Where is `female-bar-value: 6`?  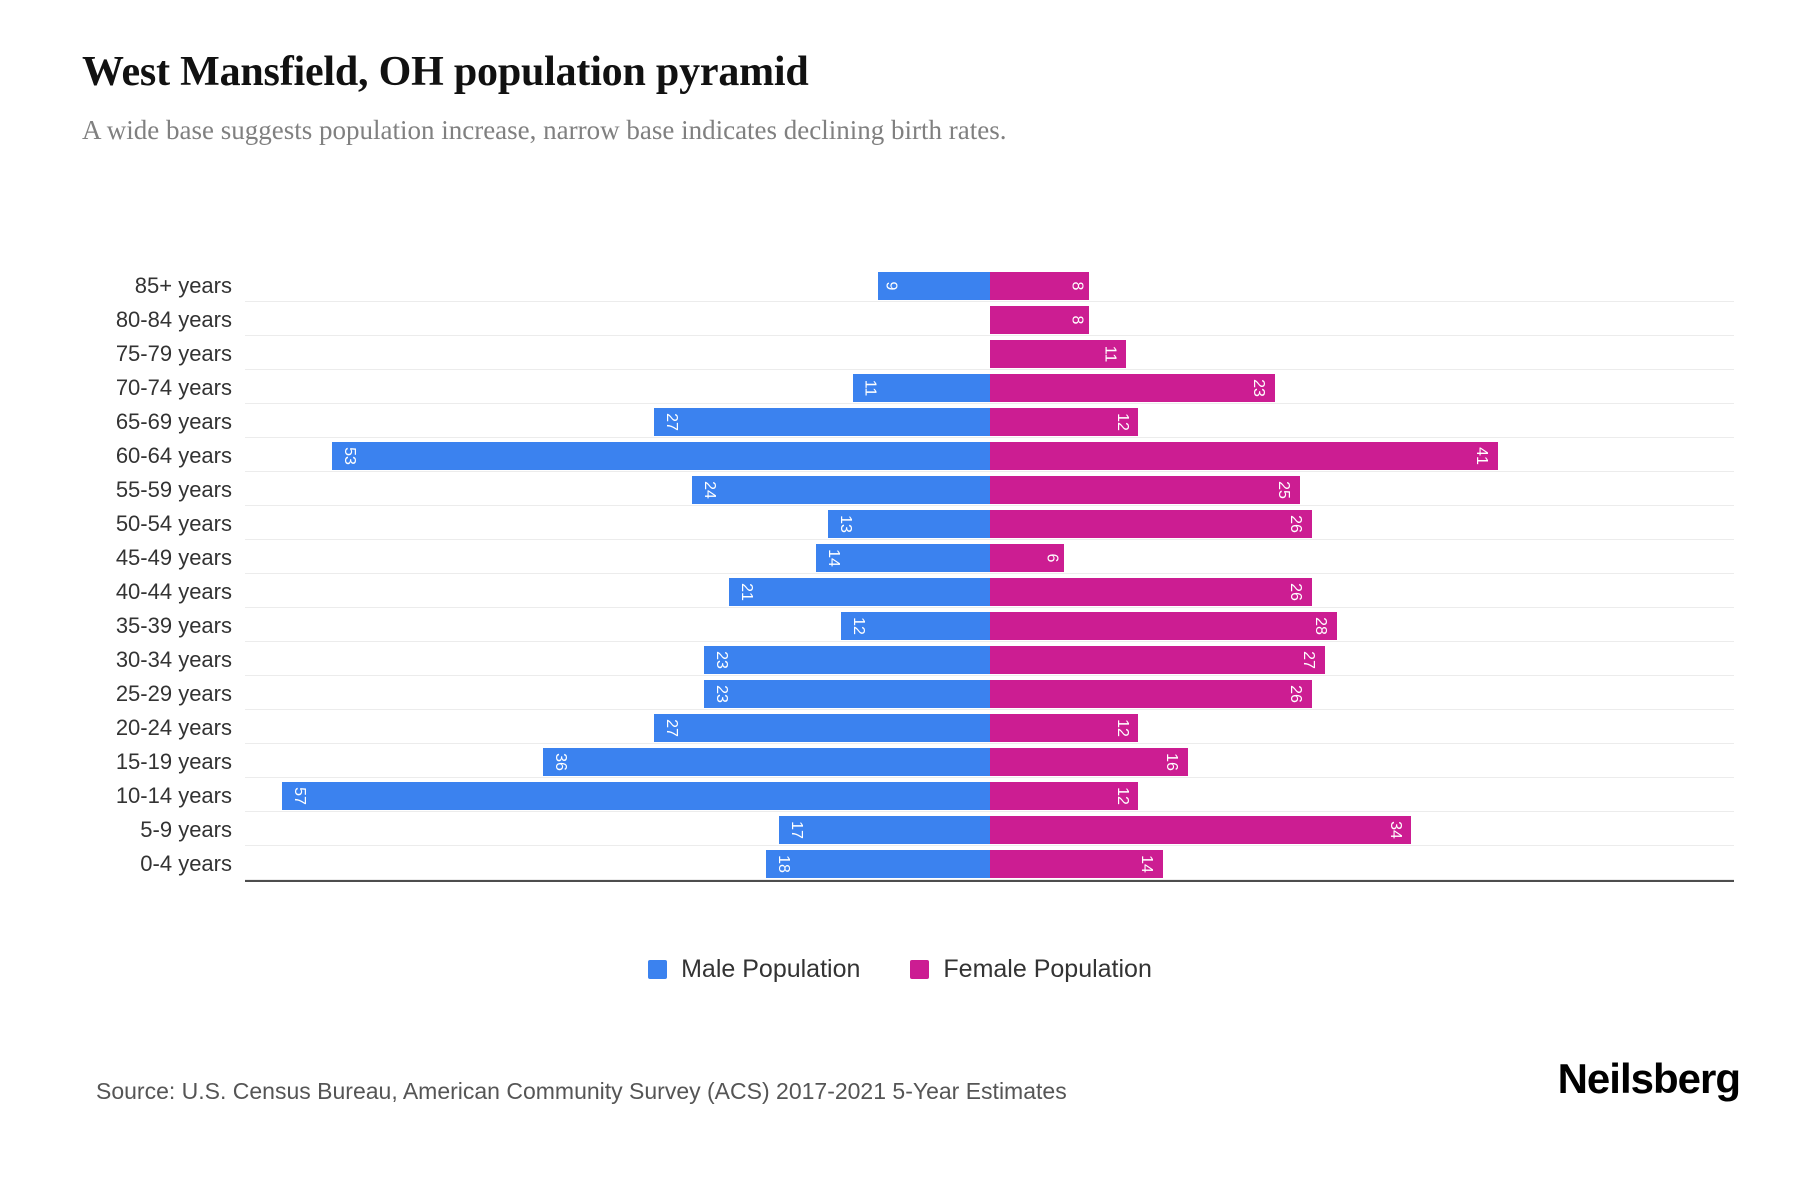 female-bar-value: 6 is located at coordinates (1052, 558).